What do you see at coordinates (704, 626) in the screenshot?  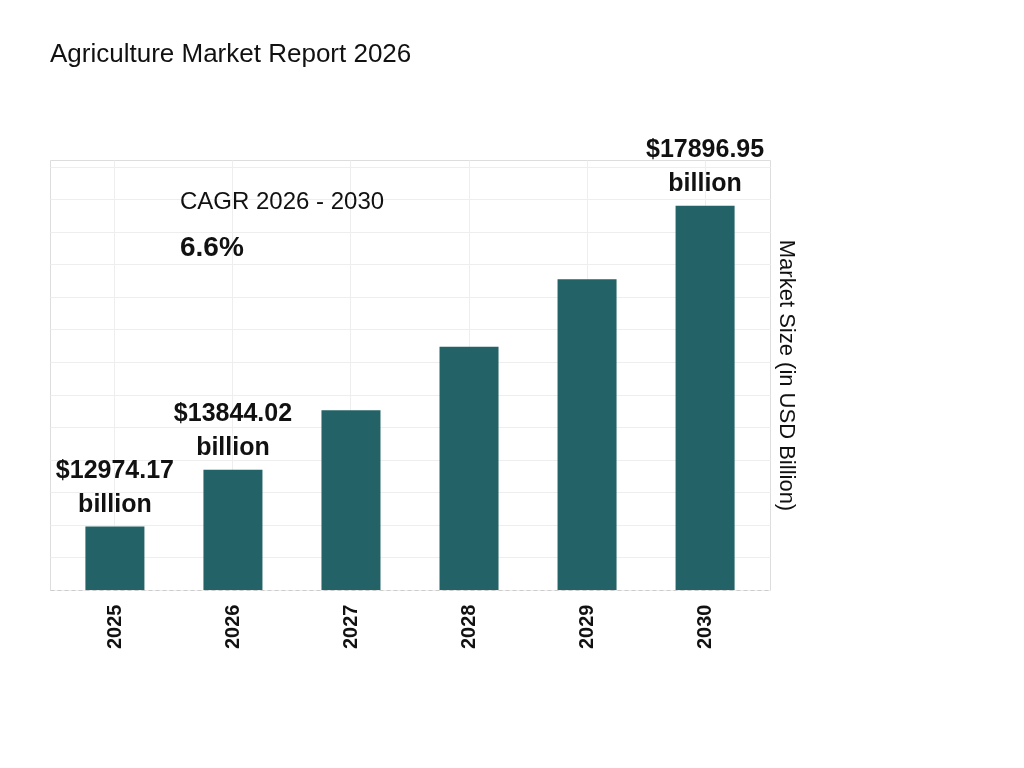 I see `x-tick-label: 2030` at bounding box center [704, 626].